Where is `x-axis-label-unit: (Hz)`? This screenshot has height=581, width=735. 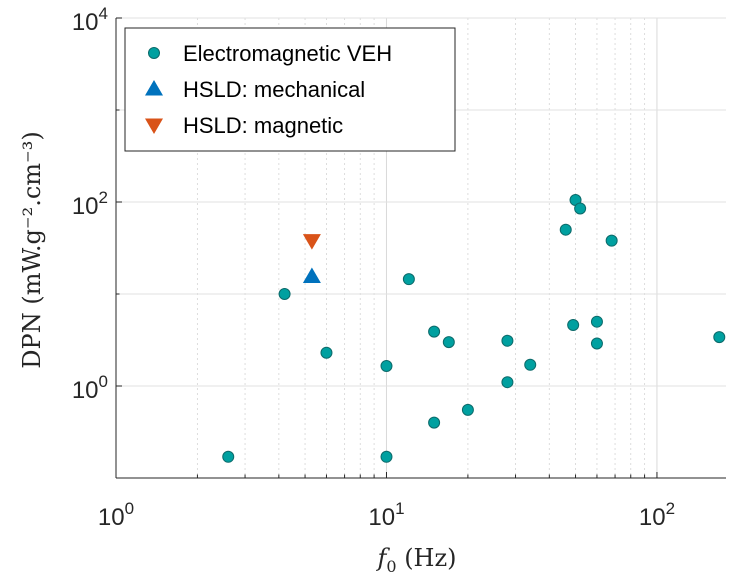
x-axis-label-unit: (Hz) is located at coordinates (427, 558).